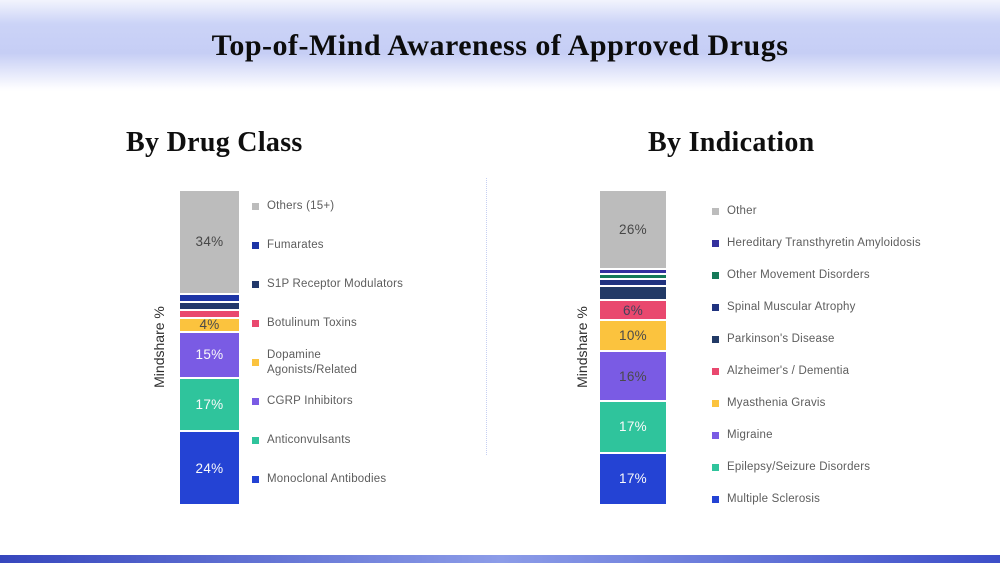  I want to click on legend-item: Epilepsy/Seizure Disorders, so click(852, 467).